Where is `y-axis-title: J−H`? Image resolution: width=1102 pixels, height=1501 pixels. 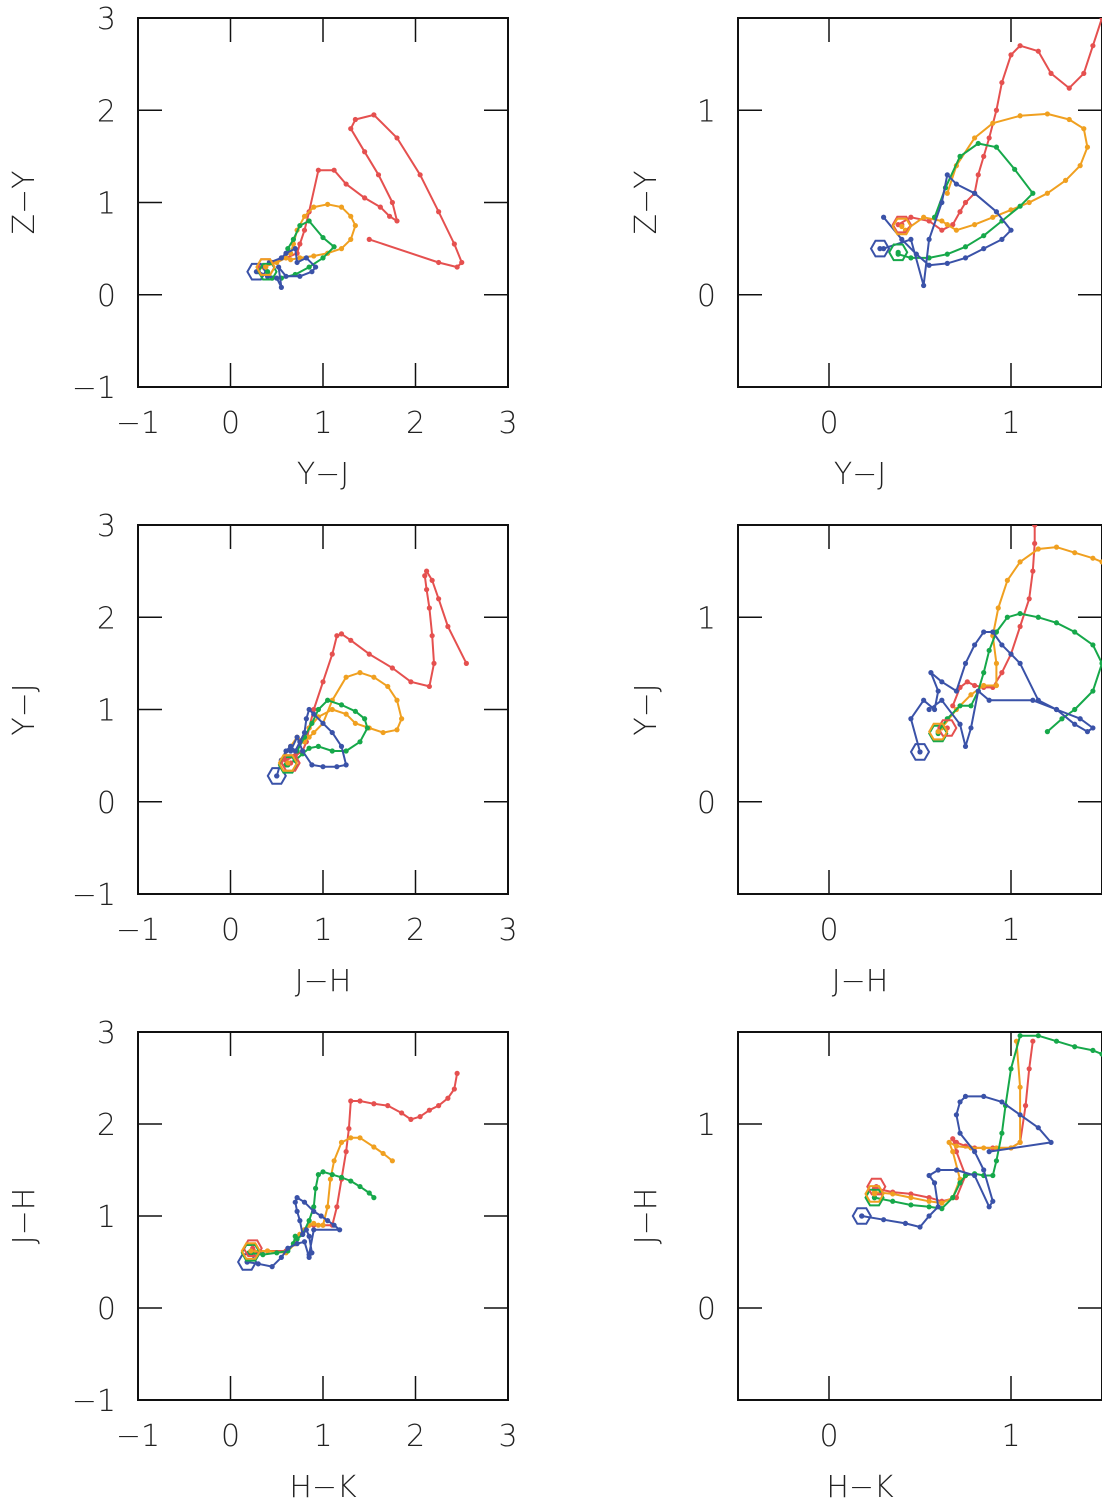 y-axis-title: J−H is located at coordinates (646, 1216).